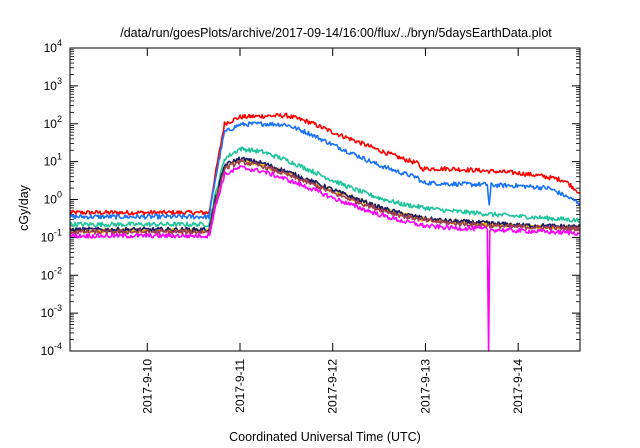 The width and height of the screenshot is (640, 448). Describe the element at coordinates (333, 386) in the screenshot. I see `x-tick-label: 2017-9-12` at that location.